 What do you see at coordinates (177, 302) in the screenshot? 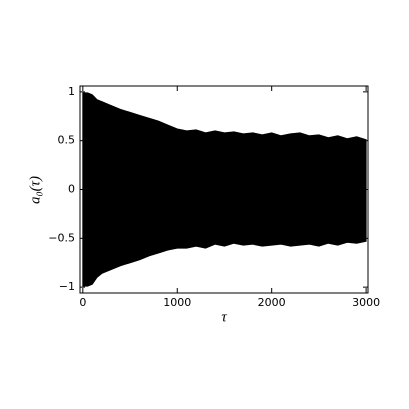
I see `x-tick-label: 1000` at bounding box center [177, 302].